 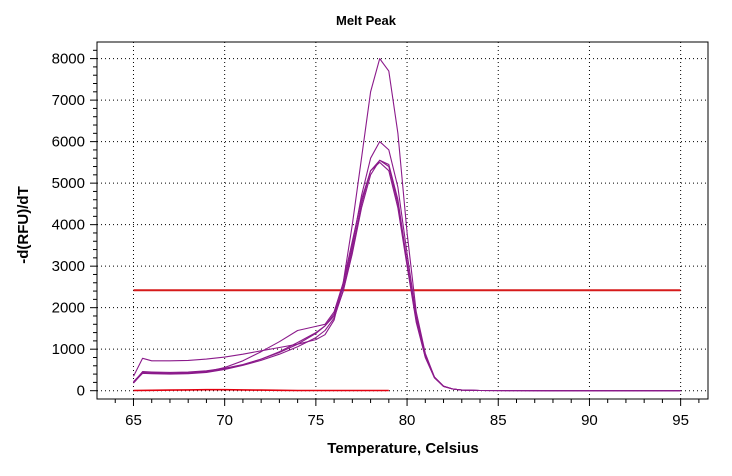 What do you see at coordinates (407, 420) in the screenshot?
I see `x-tick-label: 80` at bounding box center [407, 420].